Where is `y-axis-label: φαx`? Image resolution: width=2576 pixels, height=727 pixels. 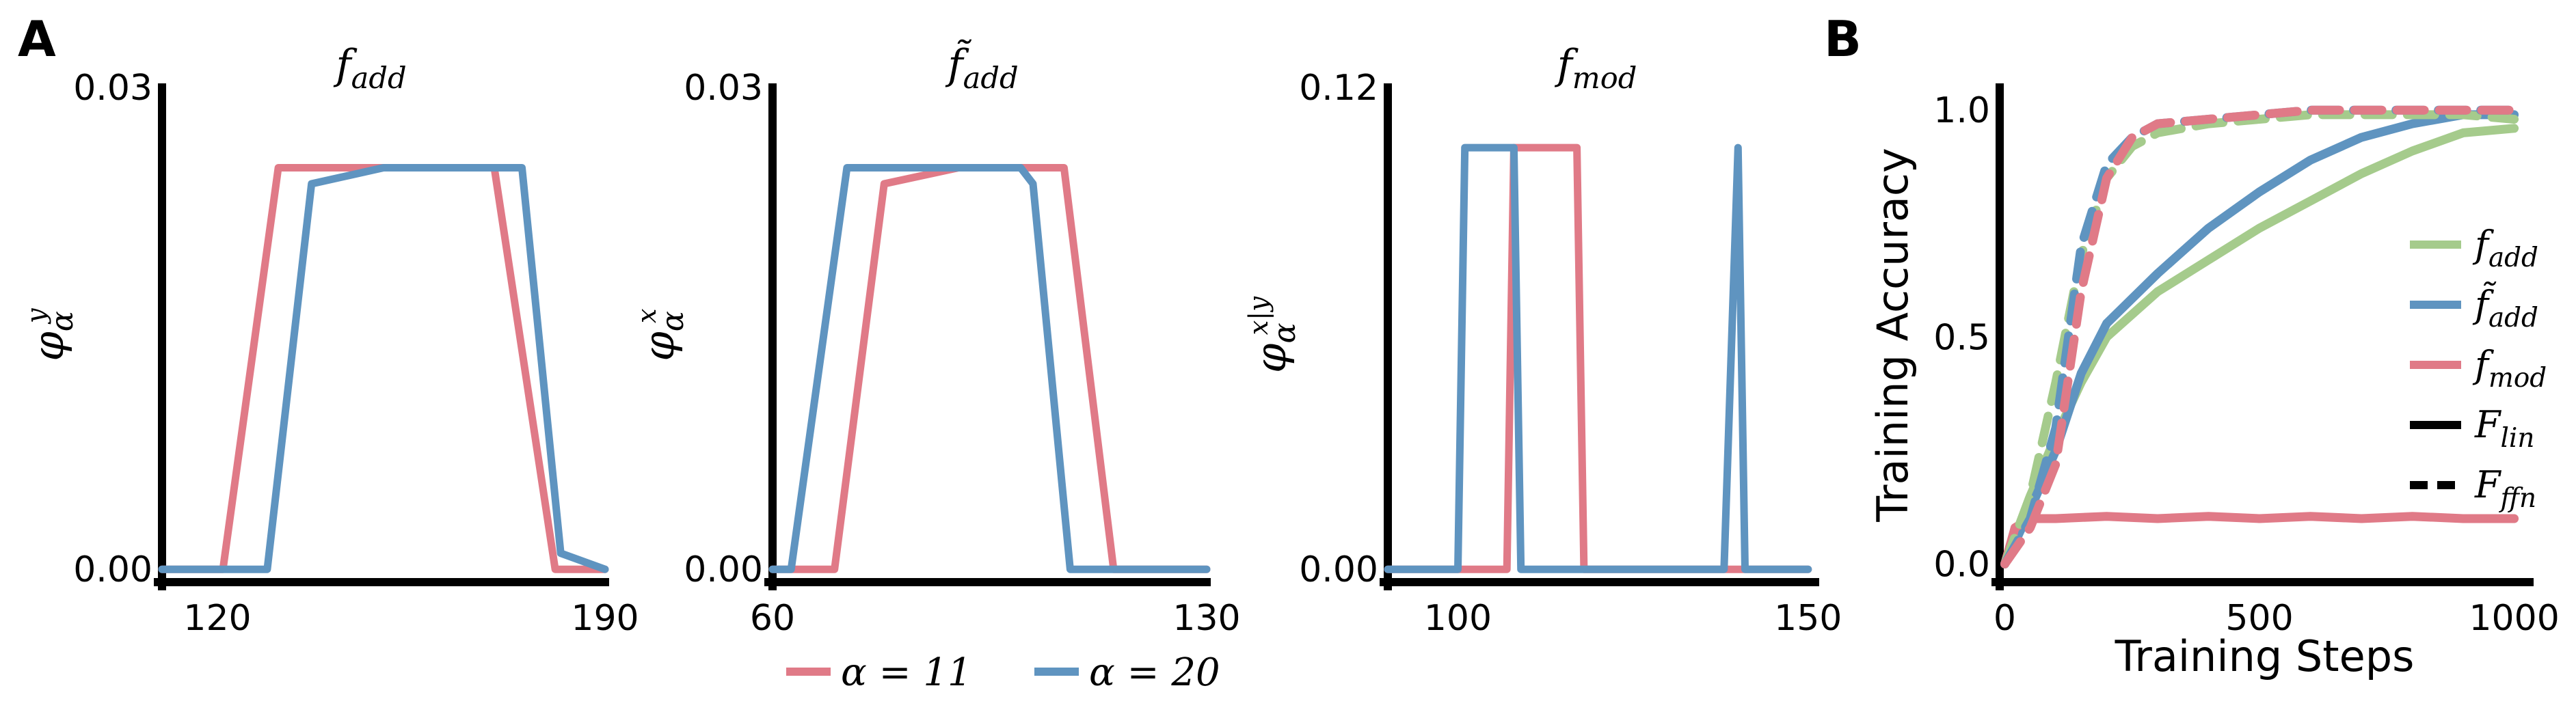 y-axis-label: φαx is located at coordinates (661, 334).